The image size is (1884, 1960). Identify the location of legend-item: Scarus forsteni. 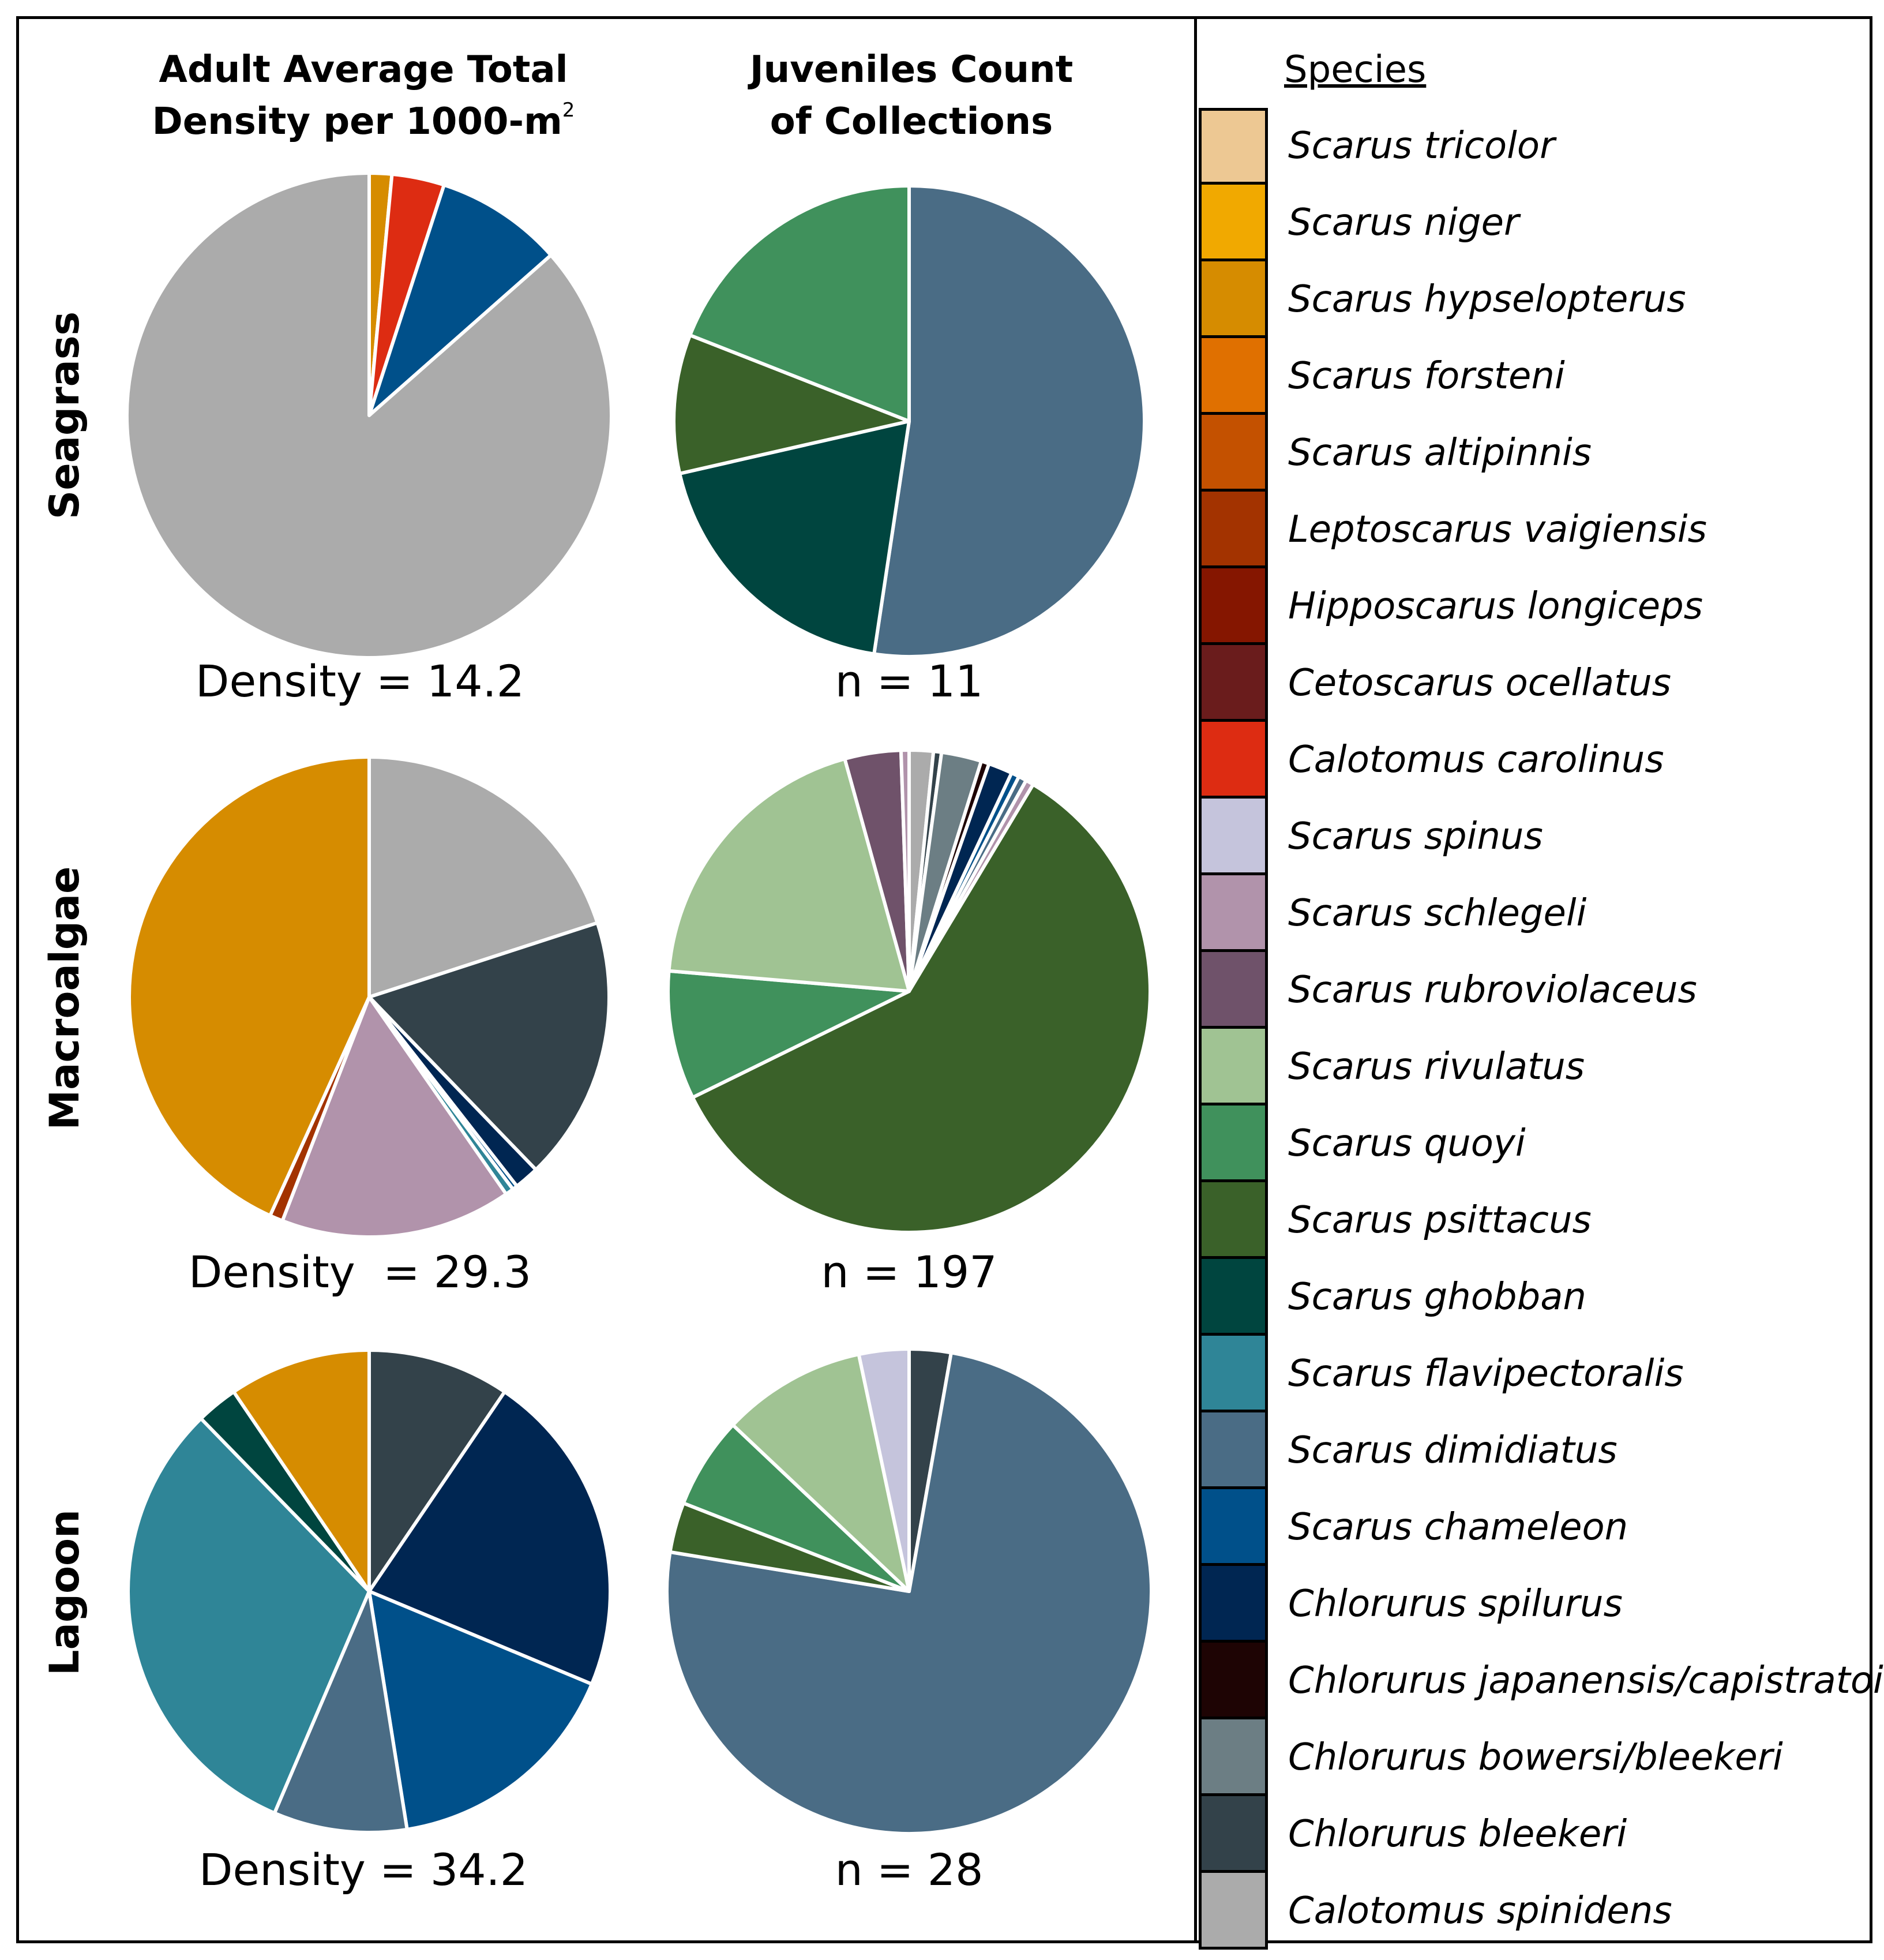
(1536, 376).